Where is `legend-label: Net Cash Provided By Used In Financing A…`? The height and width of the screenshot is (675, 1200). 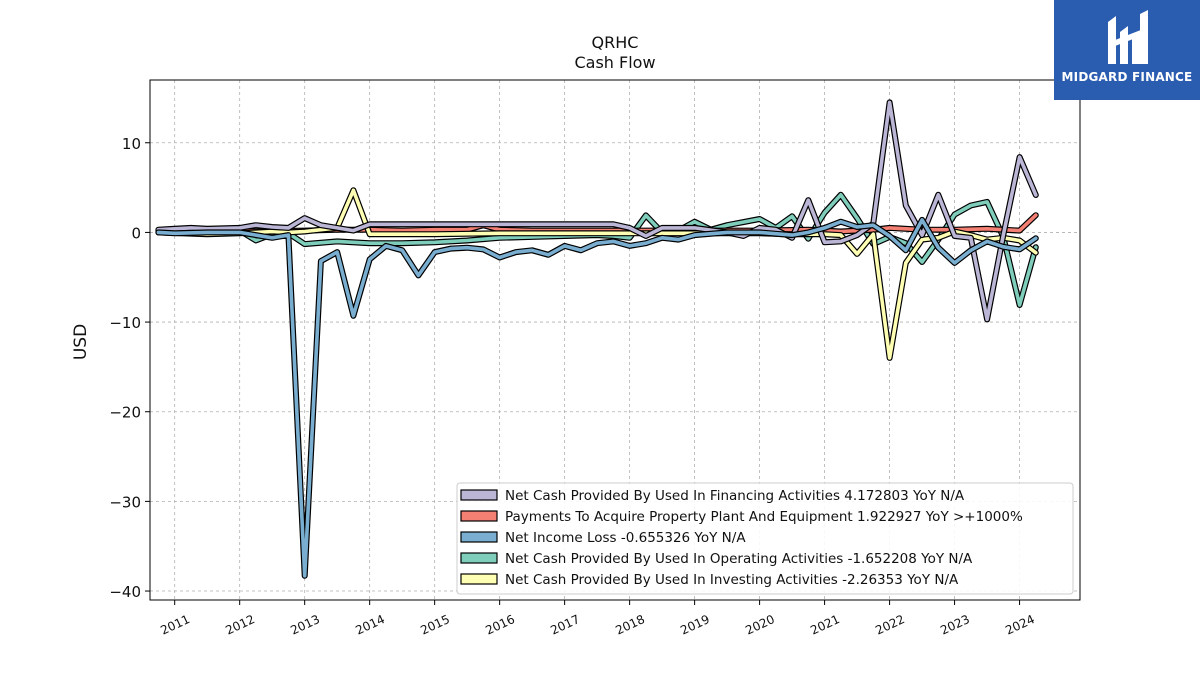 legend-label: Net Cash Provided By Used In Financing A… is located at coordinates (735, 496).